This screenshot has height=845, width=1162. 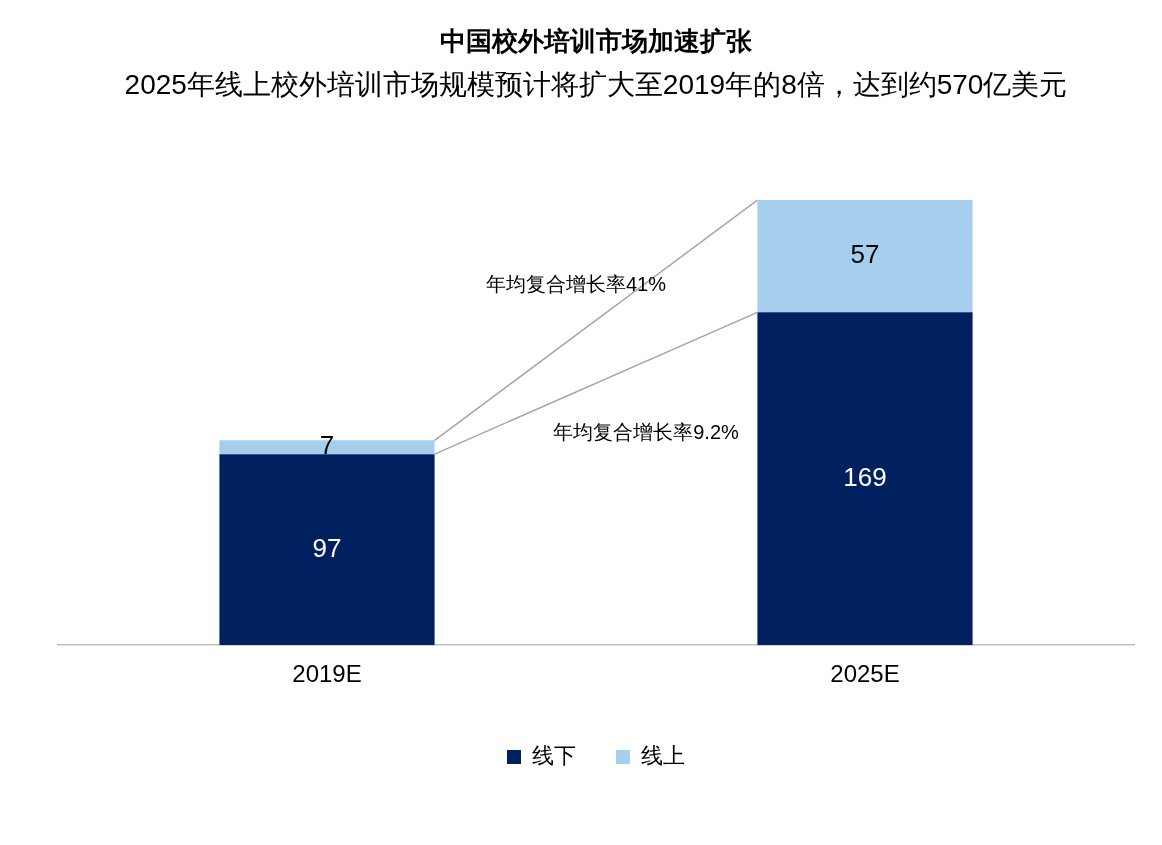 I want to click on legend-label: 线上, so click(x=663, y=756).